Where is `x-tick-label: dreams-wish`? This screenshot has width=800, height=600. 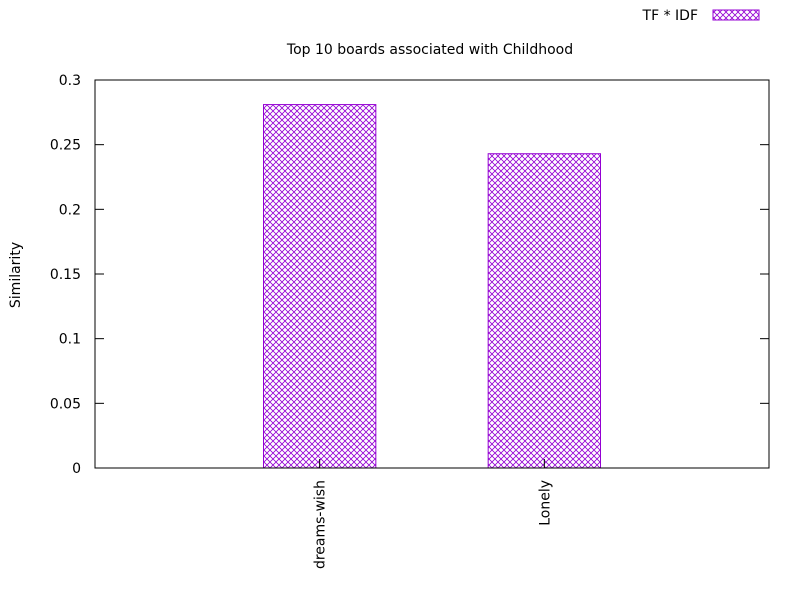 x-tick-label: dreams-wish is located at coordinates (321, 524).